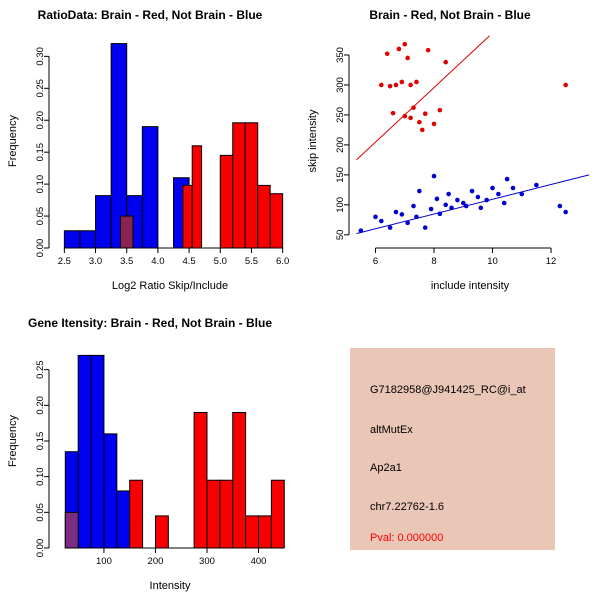 The height and width of the screenshot is (600, 600). I want to click on intensity-scatter-xlabel: include intensity, so click(470, 286).